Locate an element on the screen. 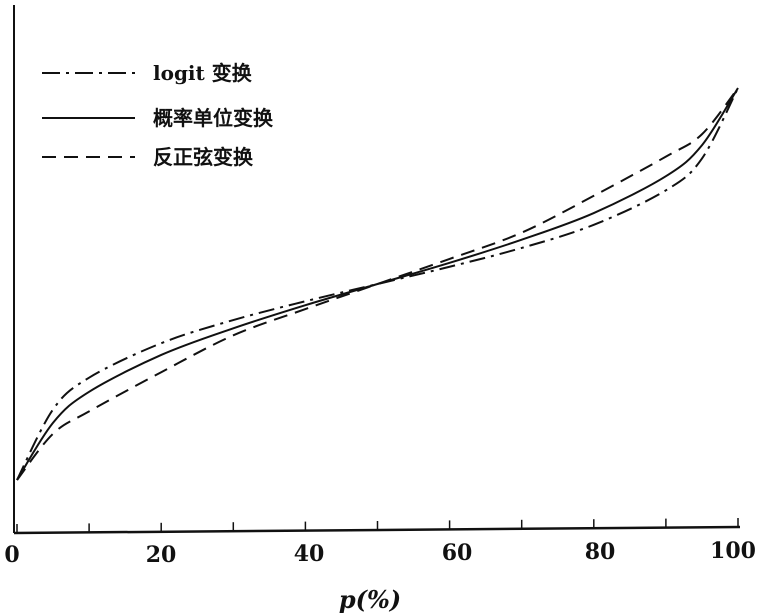 This screenshot has height=614, width=758. legend-label-arcsin: 反正弦变换 is located at coordinates (203, 157).